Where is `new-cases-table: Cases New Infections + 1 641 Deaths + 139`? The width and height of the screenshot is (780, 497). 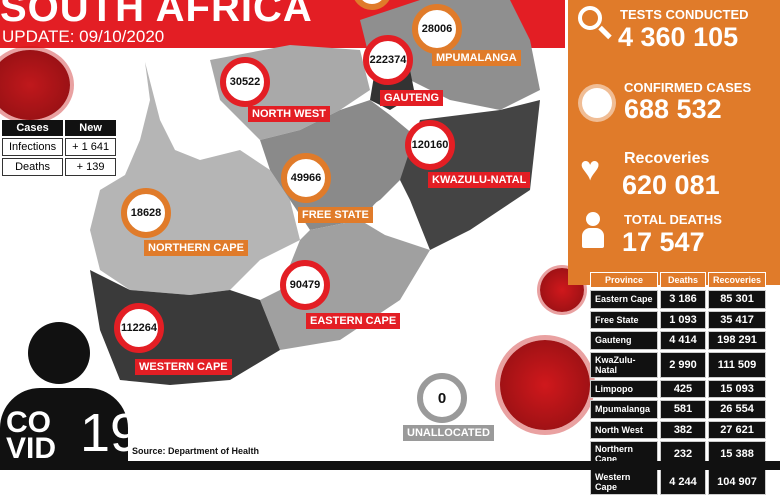
new-cases-table: Cases New Infections + 1 641 Deaths + 139 is located at coordinates (59, 148).